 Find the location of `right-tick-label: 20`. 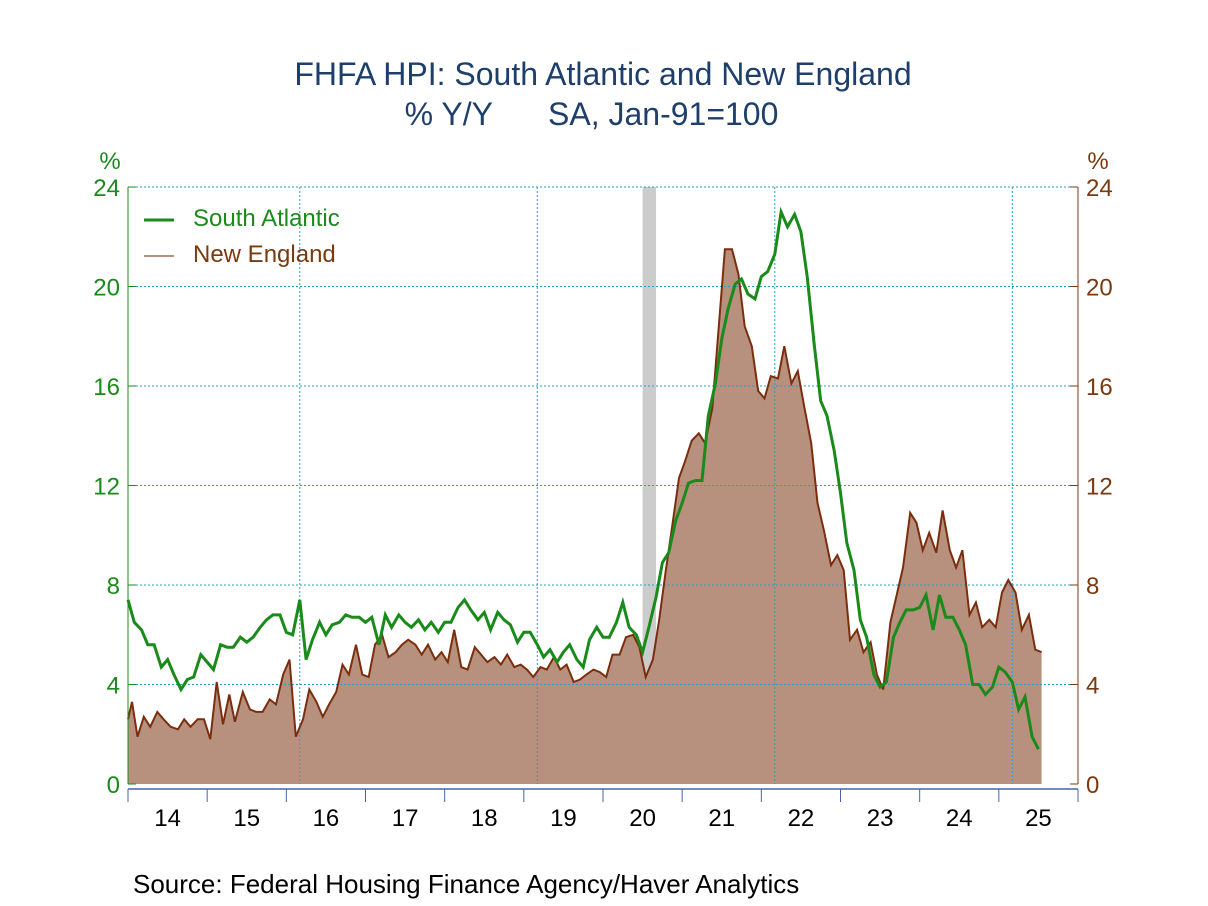

right-tick-label: 20 is located at coordinates (1099, 288).